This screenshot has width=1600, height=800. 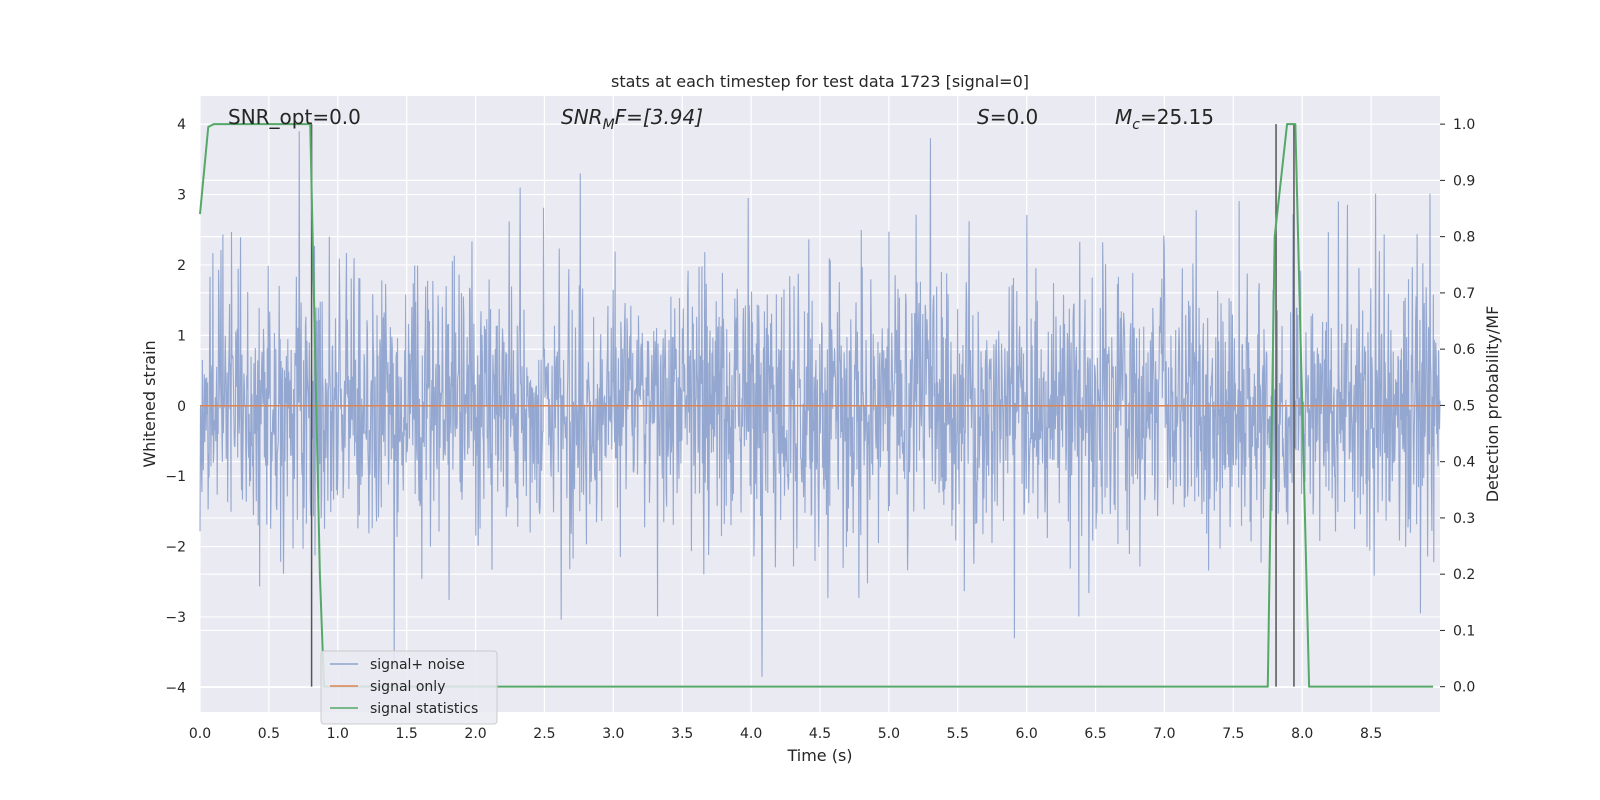 What do you see at coordinates (819, 755) in the screenshot?
I see `x-axis-label: Time (s)` at bounding box center [819, 755].